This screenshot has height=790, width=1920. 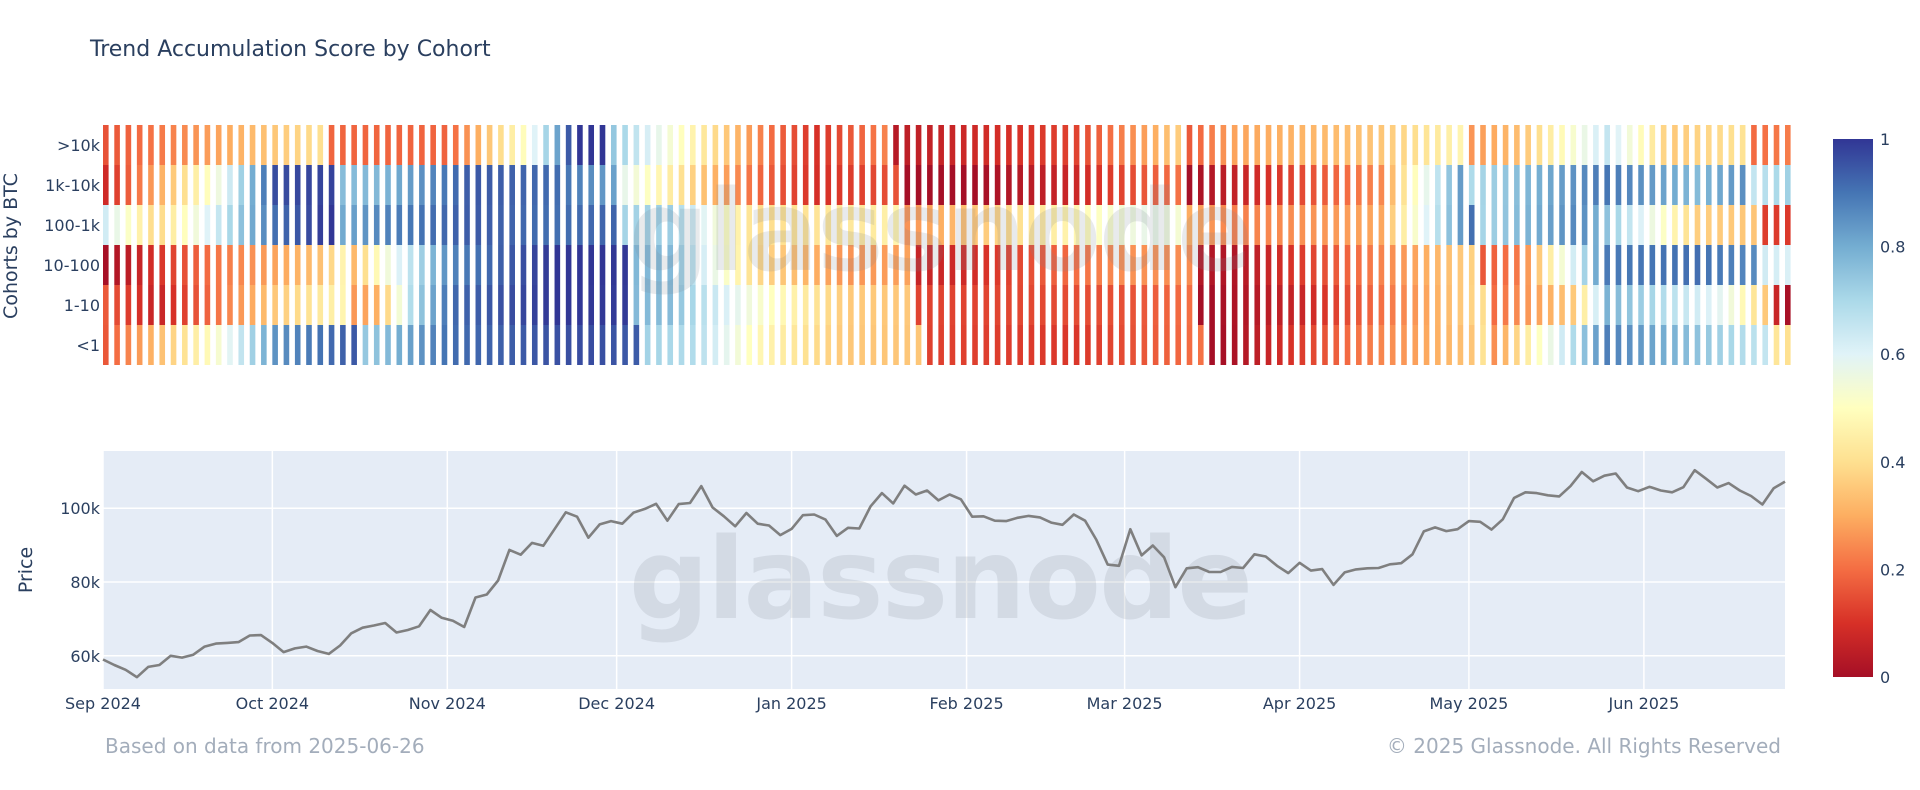 What do you see at coordinates (265, 746) in the screenshot?
I see `footer-data-date: Based on data from 2025-06-26` at bounding box center [265, 746].